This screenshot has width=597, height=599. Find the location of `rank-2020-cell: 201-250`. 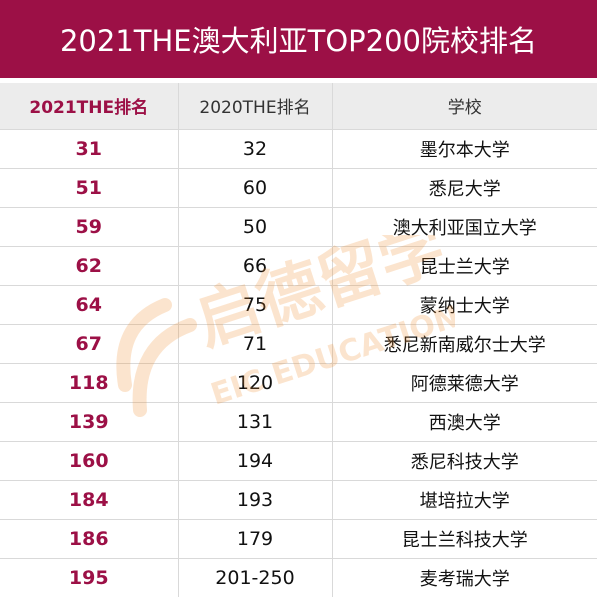

rank-2020-cell: 201-250 is located at coordinates (255, 577).